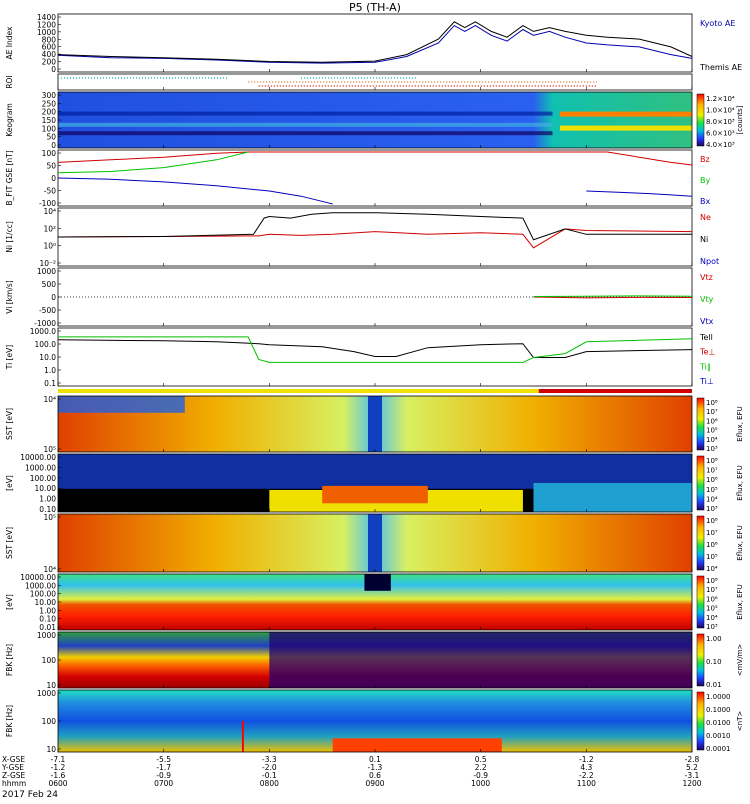 Image resolution: width=750 pixels, height=804 pixels. What do you see at coordinates (9, 120) in the screenshot?
I see `keogram-ylabel: Keogram` at bounding box center [9, 120].